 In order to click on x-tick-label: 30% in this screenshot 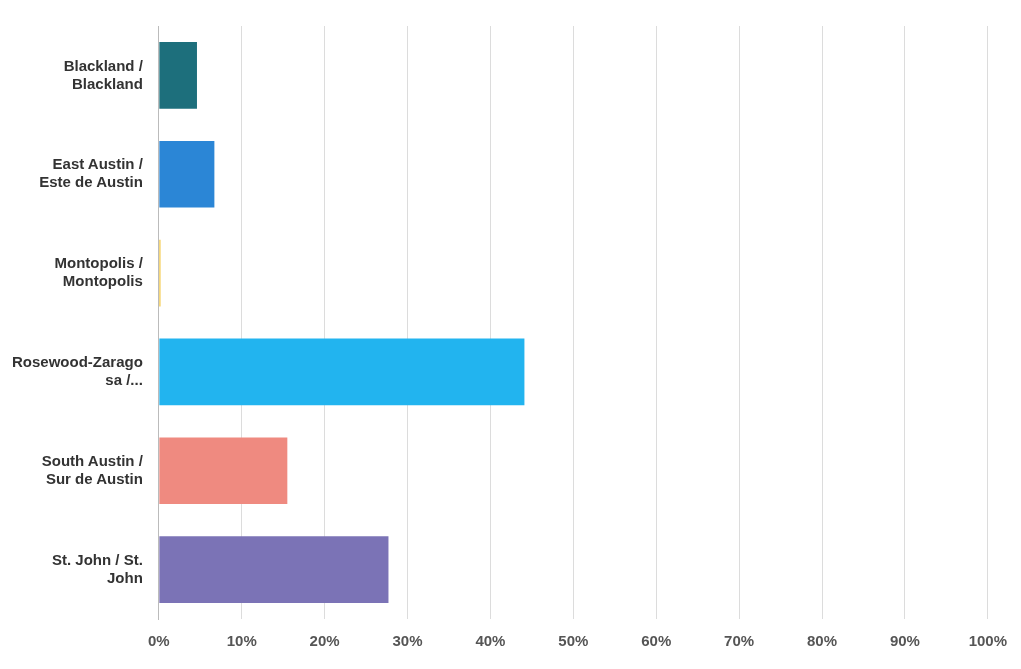, I will do `click(407, 641)`.